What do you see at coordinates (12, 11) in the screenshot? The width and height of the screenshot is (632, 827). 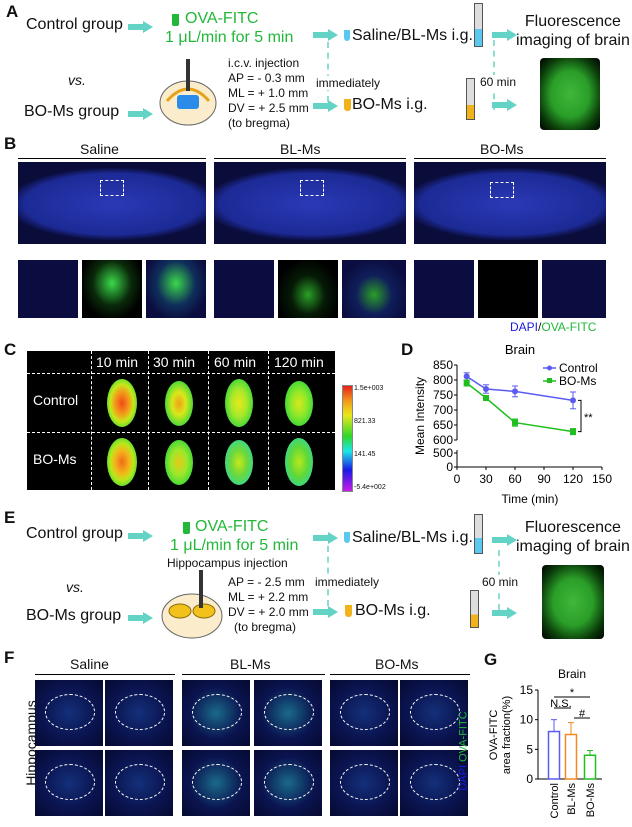 I see `panel-label-a: A` at bounding box center [12, 11].